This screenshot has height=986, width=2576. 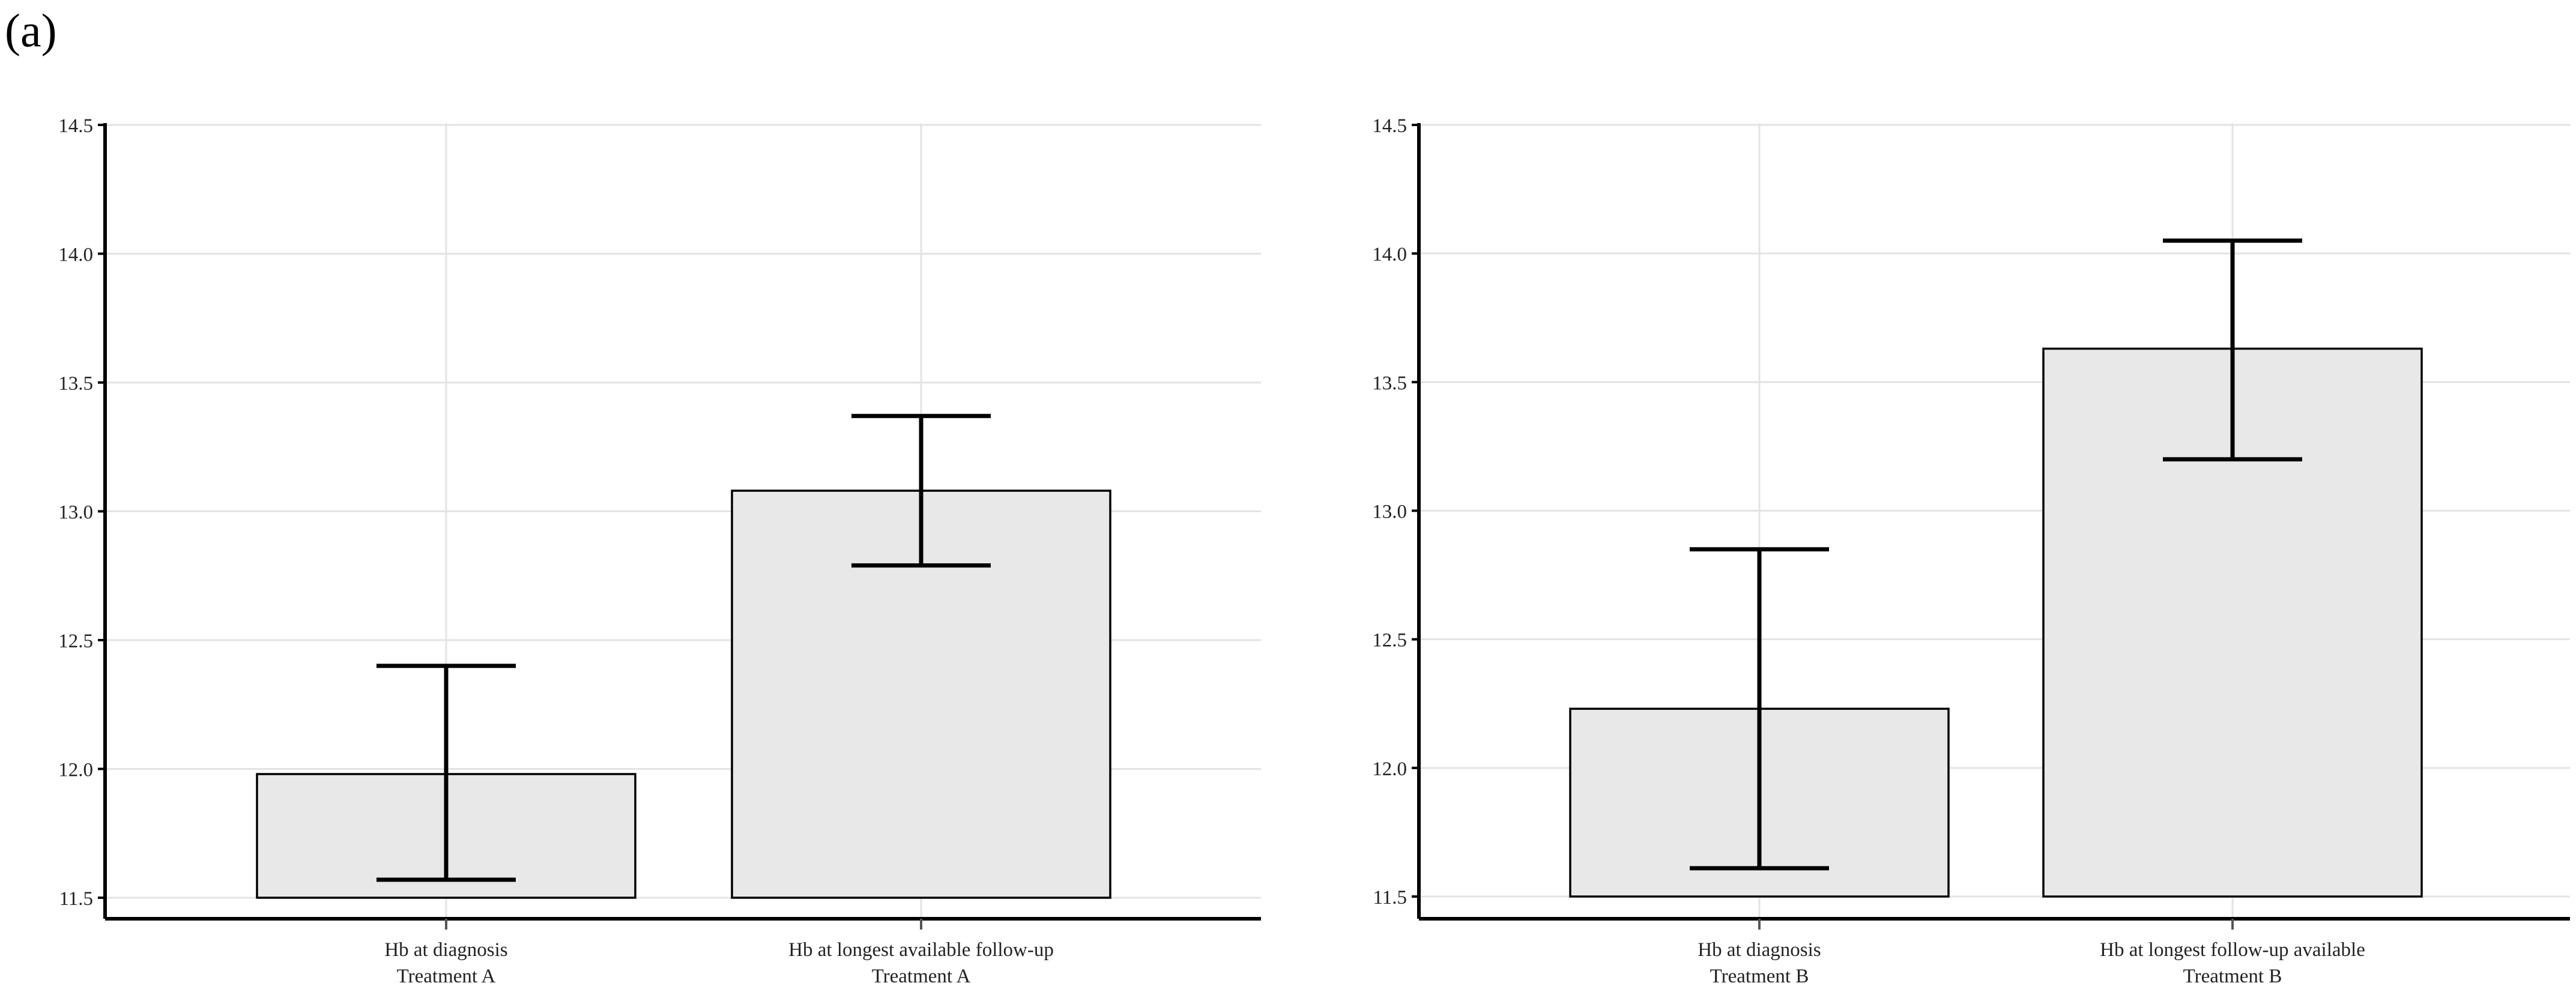 I want to click on panel-label: (a), so click(x=31, y=30).